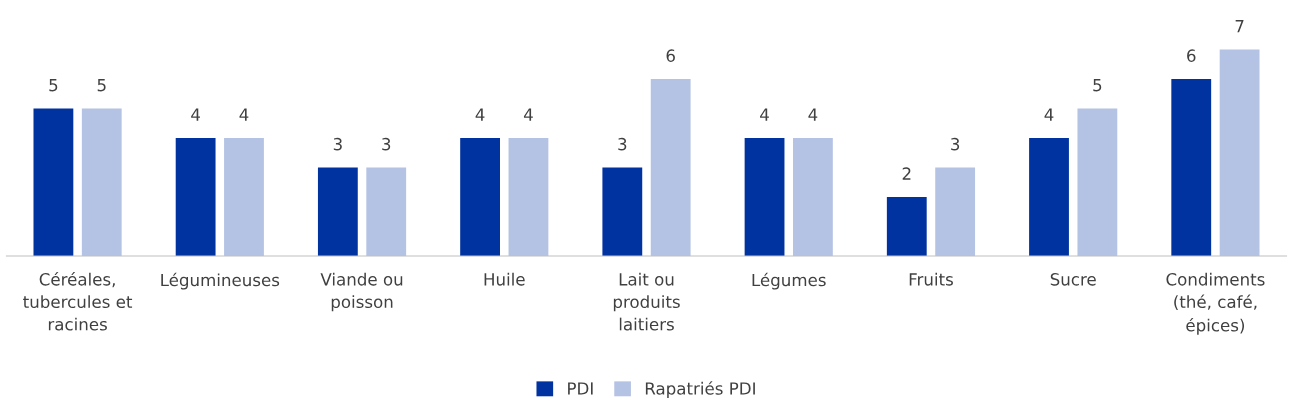 This screenshot has width=1293, height=413. What do you see at coordinates (361, 292) in the screenshot?
I see `x-tick-label: Viande ou poisson` at bounding box center [361, 292].